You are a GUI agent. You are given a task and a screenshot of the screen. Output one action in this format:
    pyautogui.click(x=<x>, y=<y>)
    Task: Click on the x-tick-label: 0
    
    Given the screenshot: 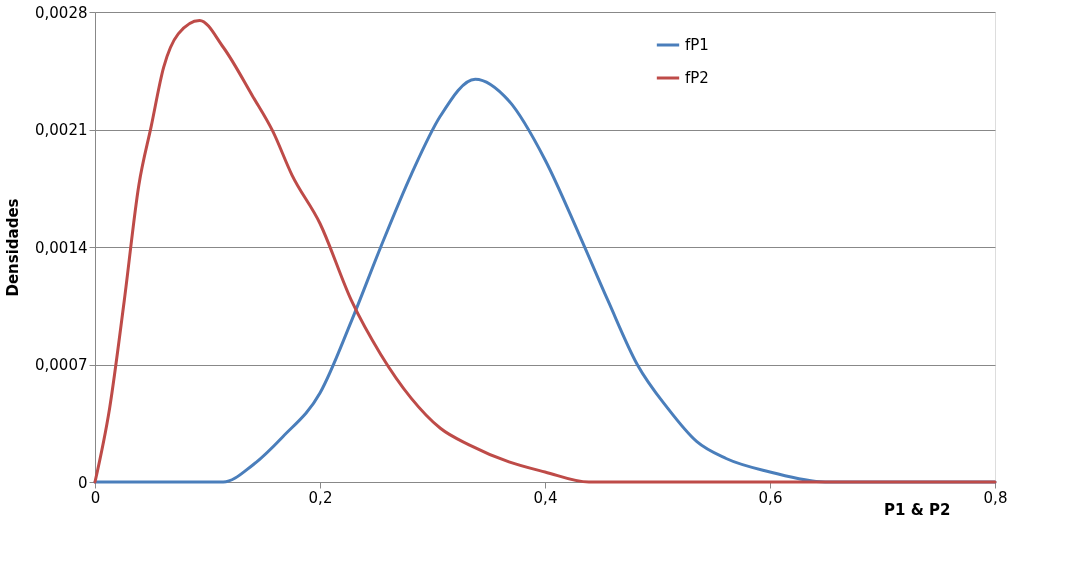 What is the action you would take?
    pyautogui.click(x=95, y=497)
    